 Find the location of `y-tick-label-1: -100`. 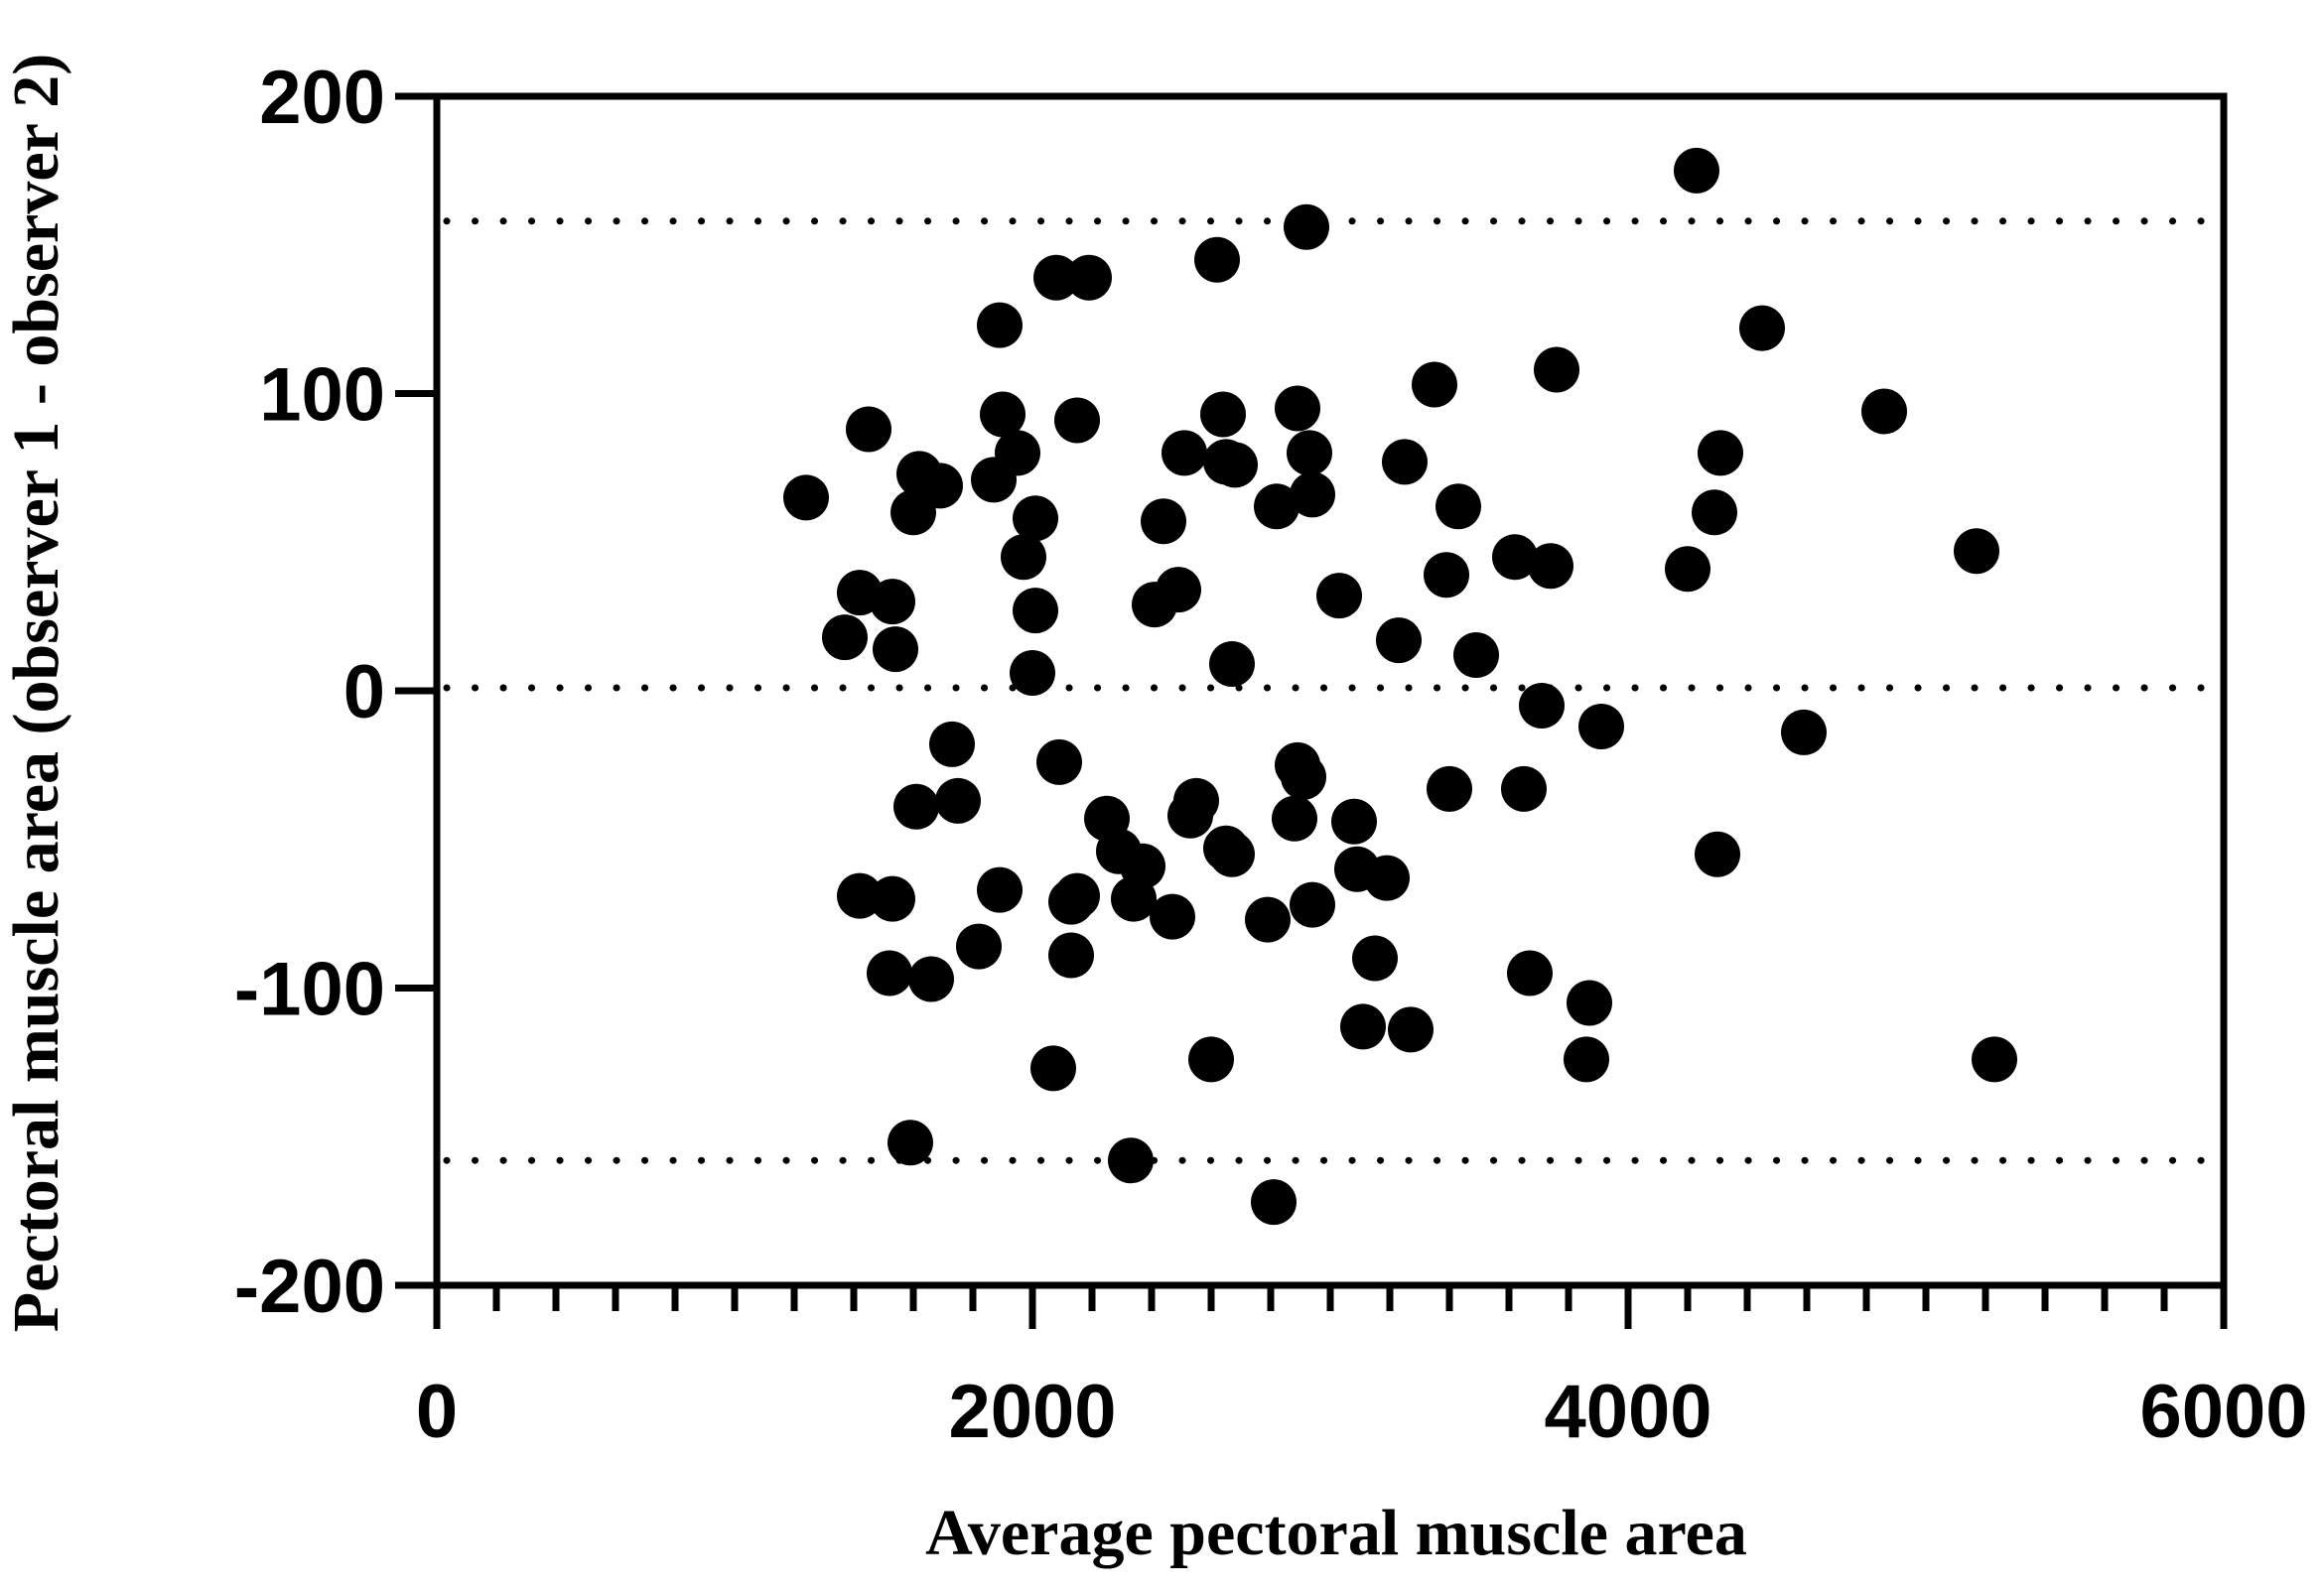

y-tick-label-1: -100 is located at coordinates (310, 990).